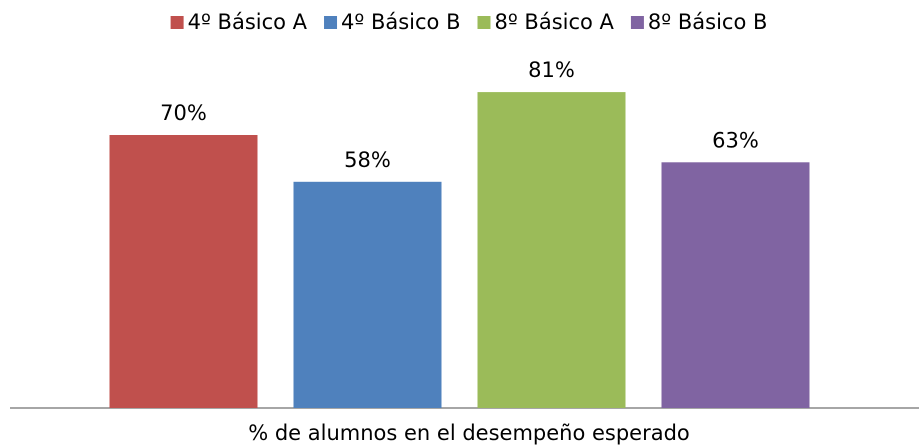 The width and height of the screenshot is (919, 447). I want to click on legend-label: 8º Básico A, so click(555, 22).